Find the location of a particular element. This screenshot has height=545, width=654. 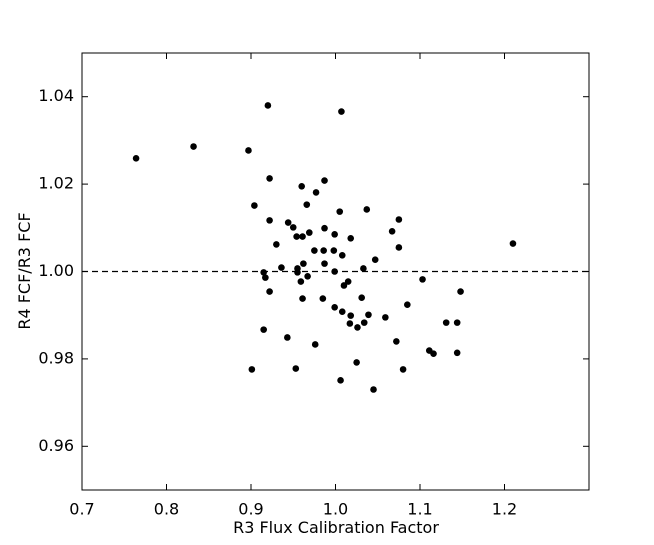

y-tick-label: 1.02 is located at coordinates (56, 183).